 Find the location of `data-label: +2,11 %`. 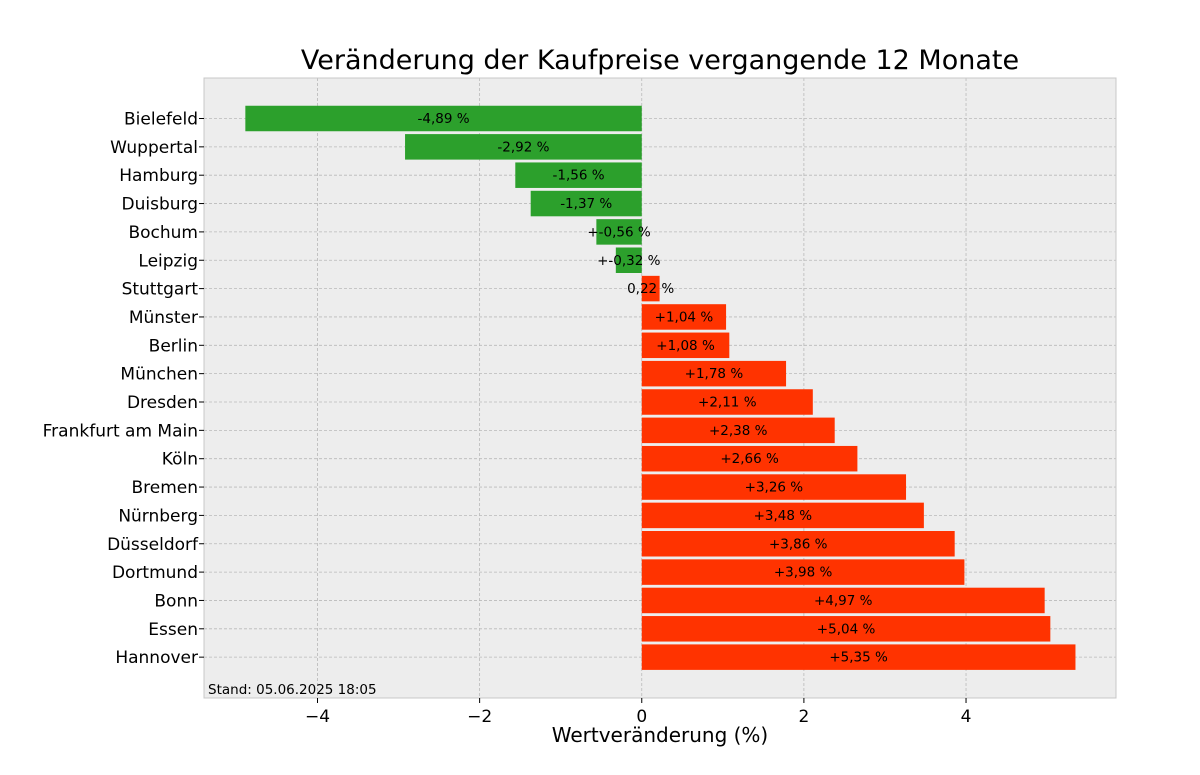

data-label: +2,11 % is located at coordinates (727, 403).